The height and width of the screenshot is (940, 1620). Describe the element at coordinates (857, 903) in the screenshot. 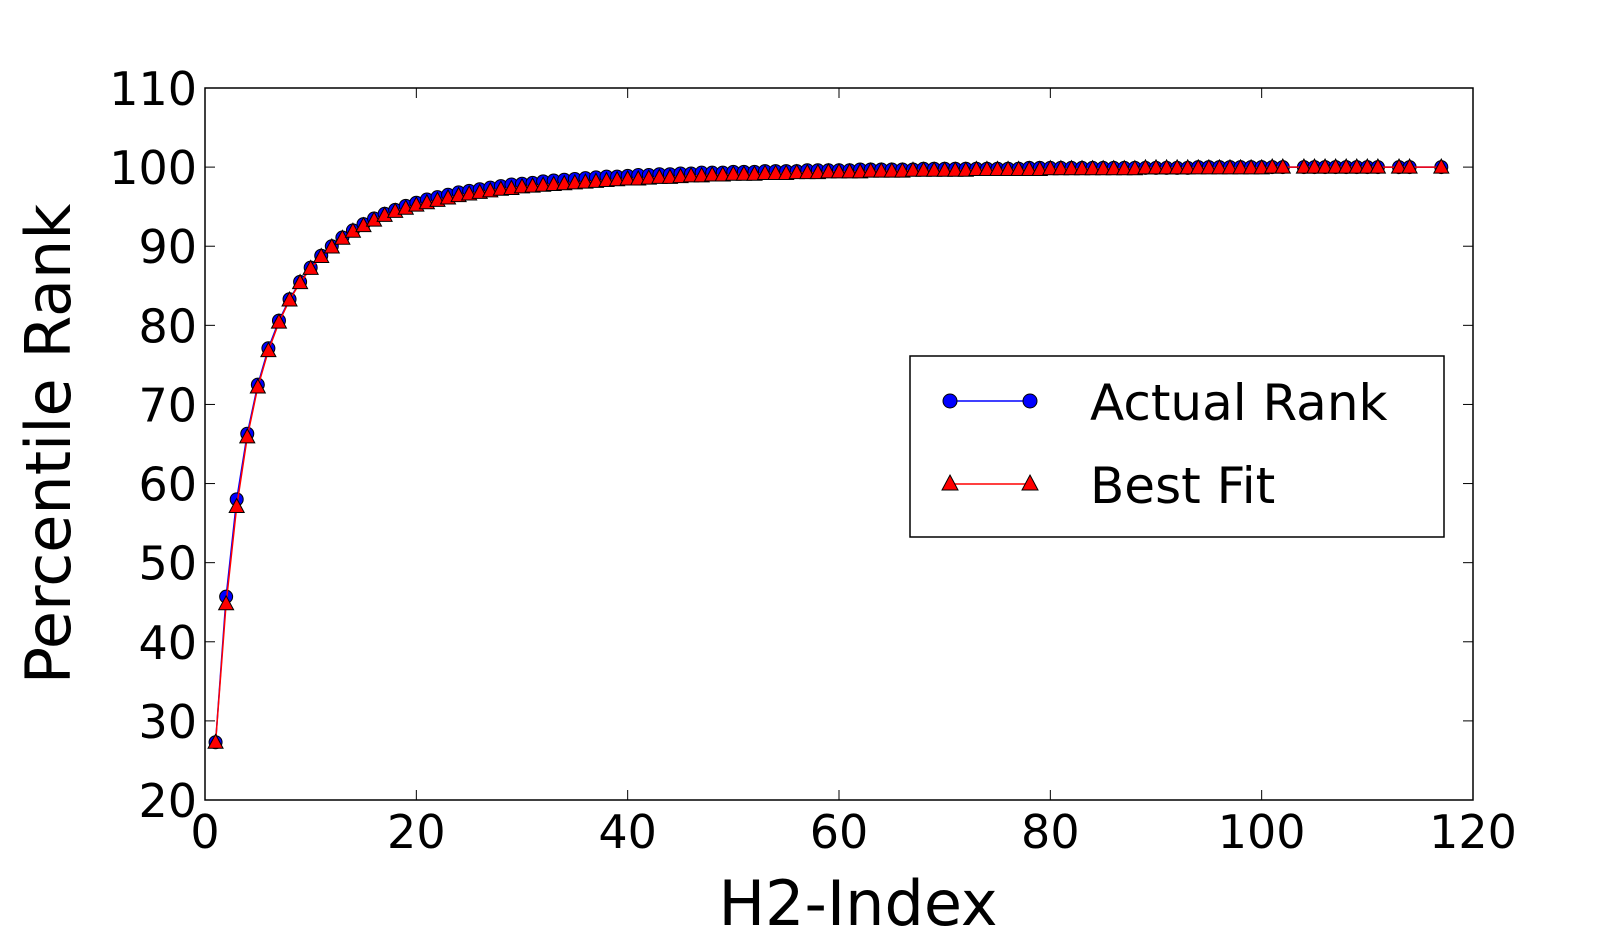

I see `x-axis-label: H2-Index` at that location.